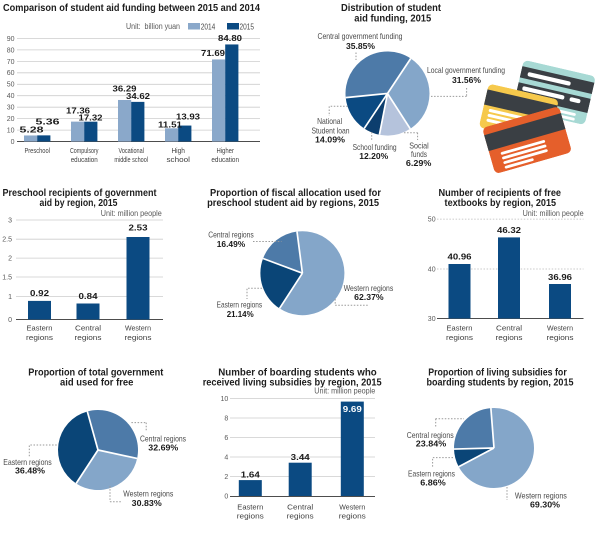 The image size is (600, 536). I want to click on svg-text: Central government funding, so click(360, 36).